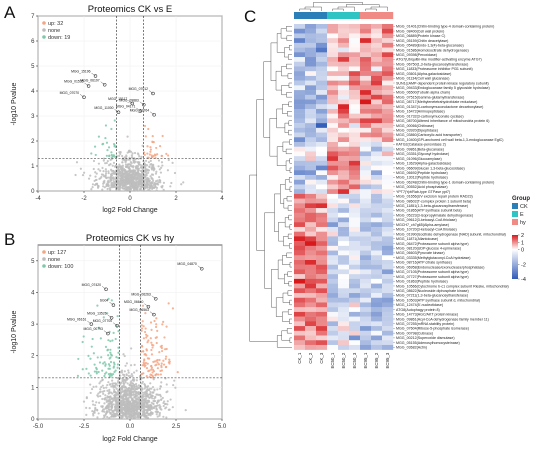 Image resolution: width=550 pixels, height=456 pixels. Describe the element at coordinates (299, 15) in the screenshot. I see `group-cell-CK` at that location.